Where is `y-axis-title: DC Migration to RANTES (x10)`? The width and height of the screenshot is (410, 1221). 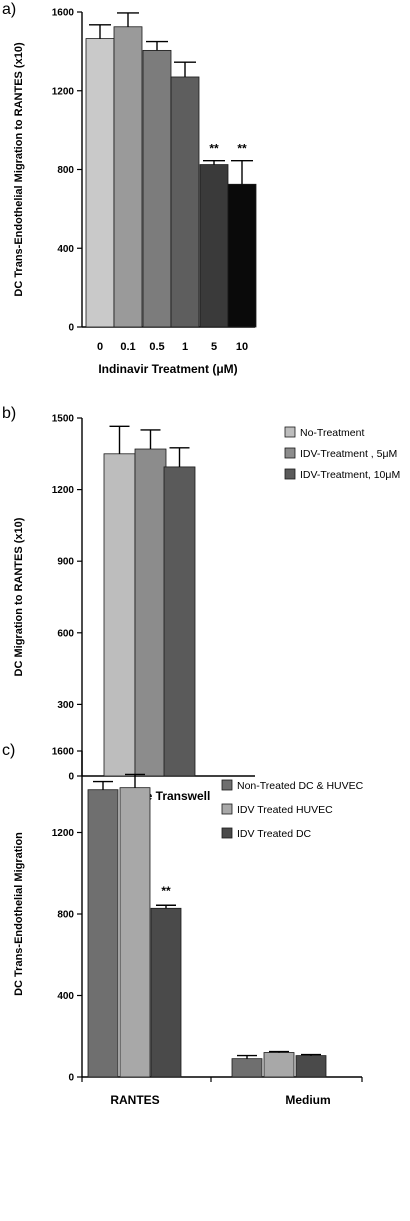 y-axis-title: DC Migration to RANTES (x10) is located at coordinates (19, 596).